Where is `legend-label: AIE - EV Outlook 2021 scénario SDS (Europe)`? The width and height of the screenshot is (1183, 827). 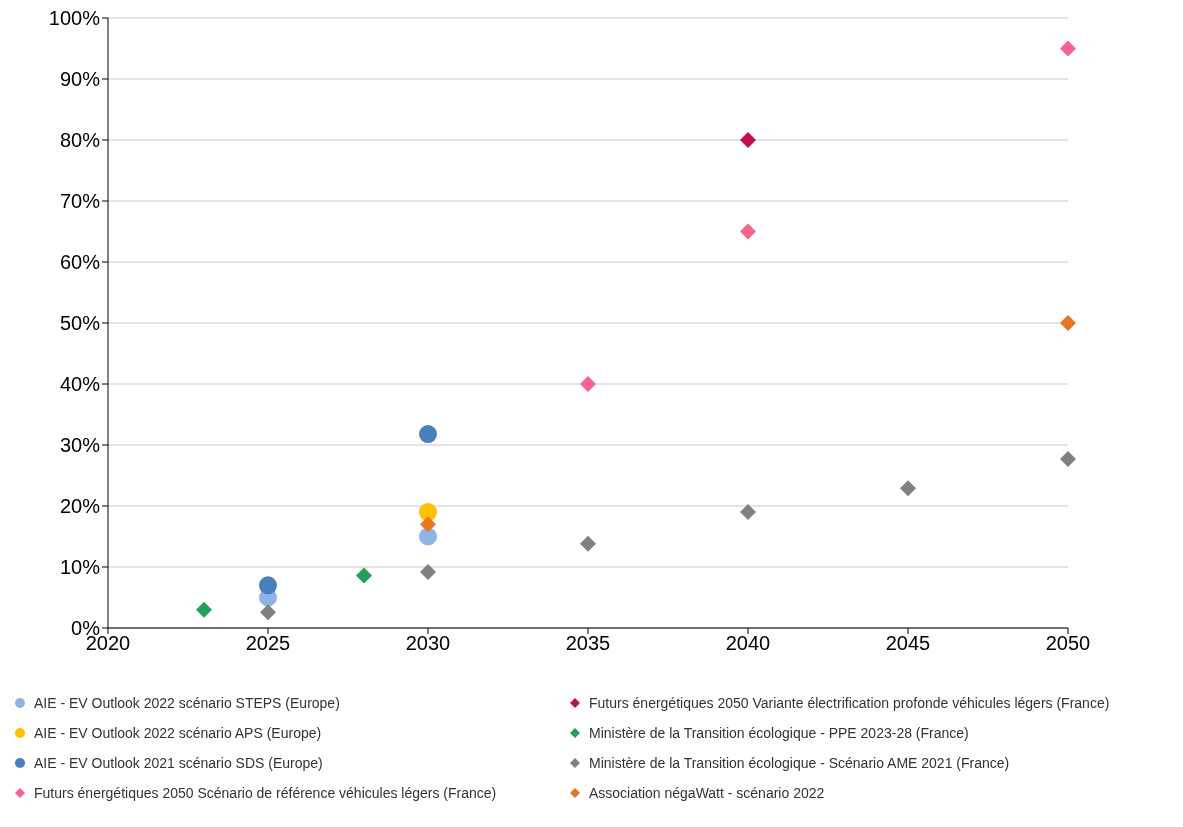
legend-label: AIE - EV Outlook 2021 scénario SDS (Europe) is located at coordinates (178, 763).